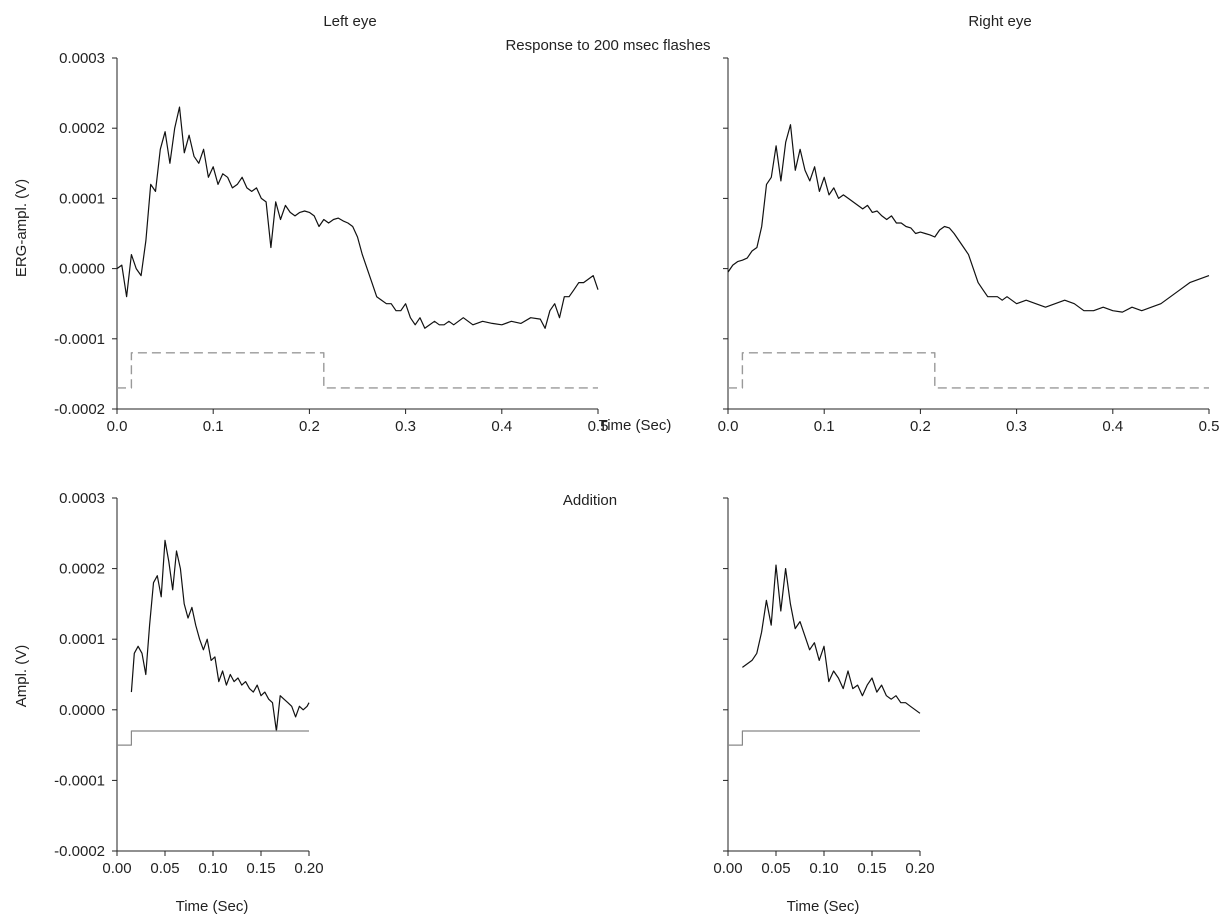 Image resolution: width=1225 pixels, height=918 pixels. What do you see at coordinates (117, 426) in the screenshot?
I see `left-eye-x-tick-label: 0.0` at bounding box center [117, 426].